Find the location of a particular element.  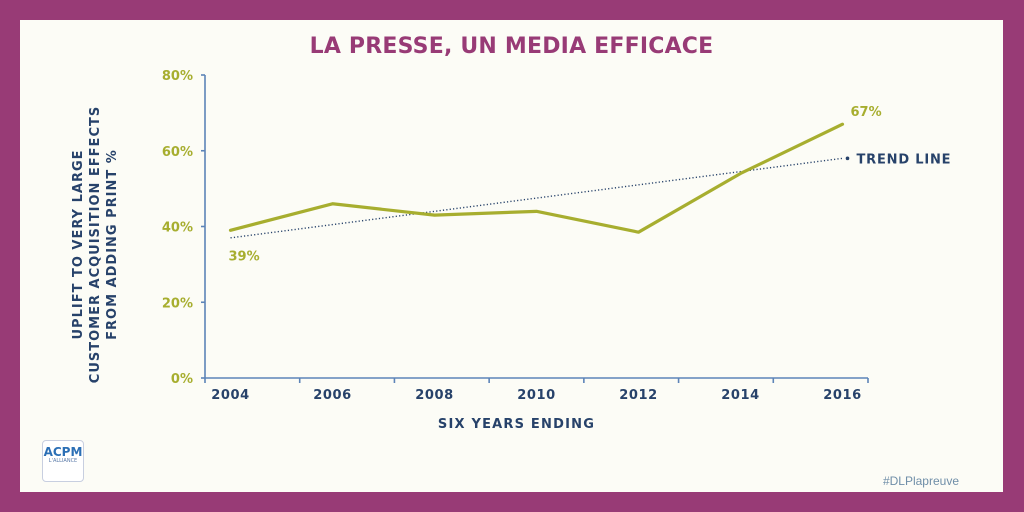

x-tick-label: 2004 is located at coordinates (230, 395).